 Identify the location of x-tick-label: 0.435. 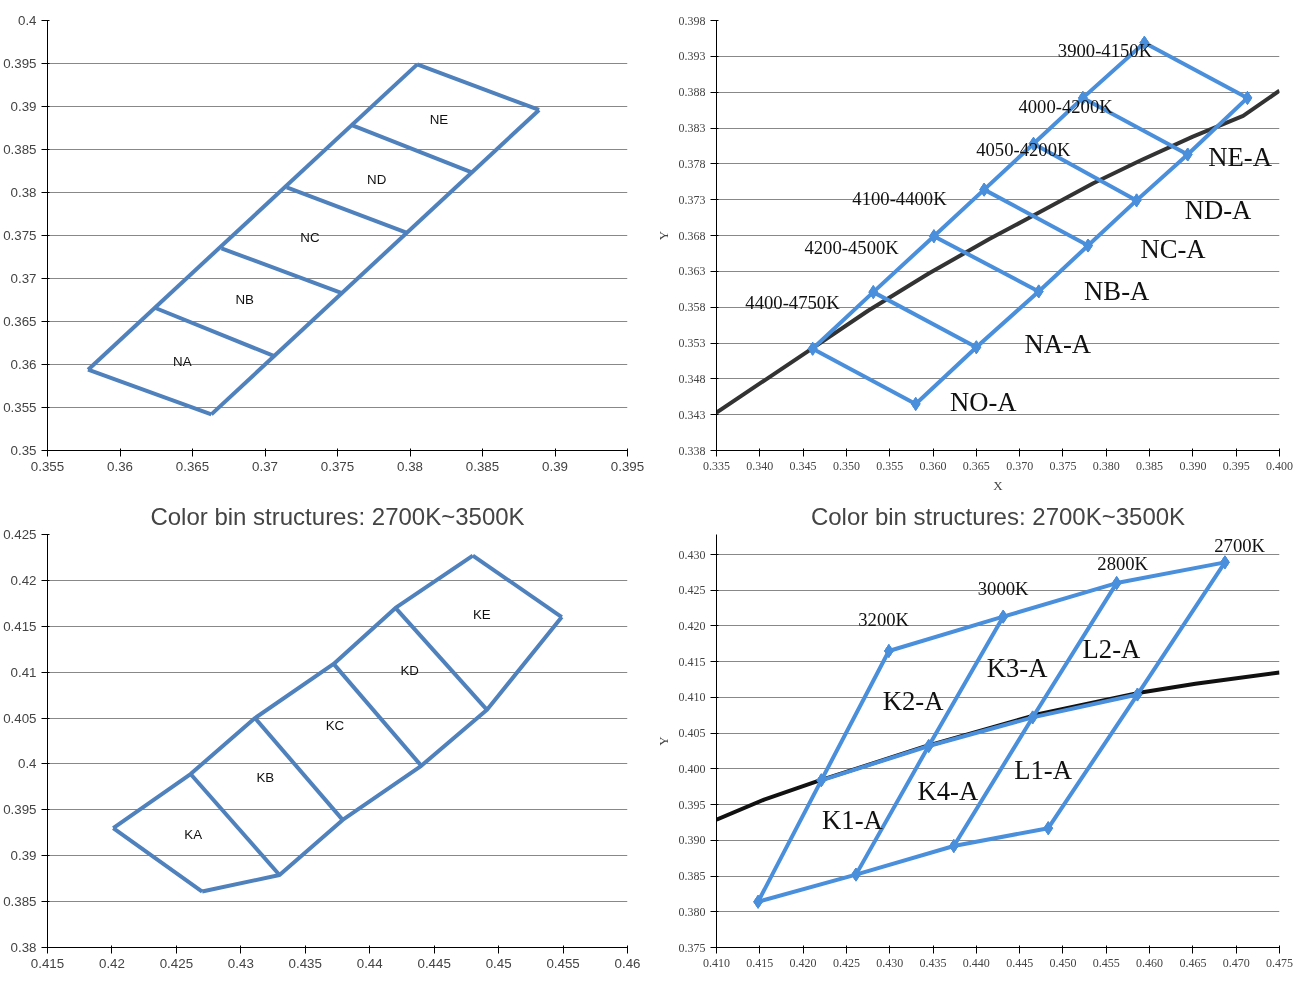
(933, 962).